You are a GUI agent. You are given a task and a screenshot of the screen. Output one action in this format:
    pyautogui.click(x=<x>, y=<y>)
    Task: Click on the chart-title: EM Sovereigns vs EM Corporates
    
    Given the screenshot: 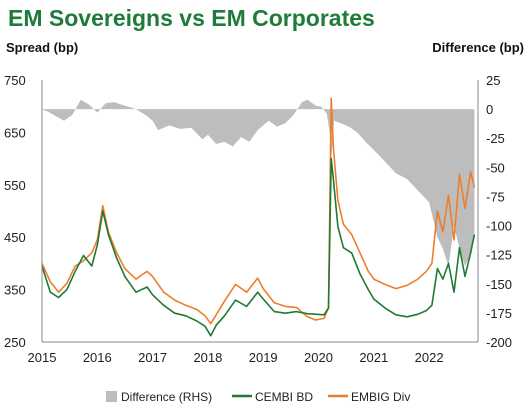 What is the action you would take?
    pyautogui.click(x=191, y=18)
    